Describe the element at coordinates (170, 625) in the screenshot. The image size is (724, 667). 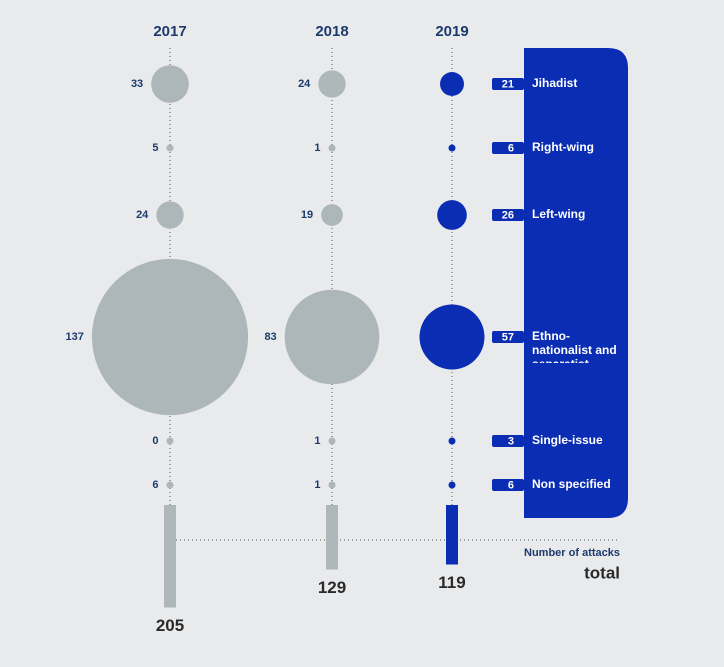
I see `total-value: 205` at that location.